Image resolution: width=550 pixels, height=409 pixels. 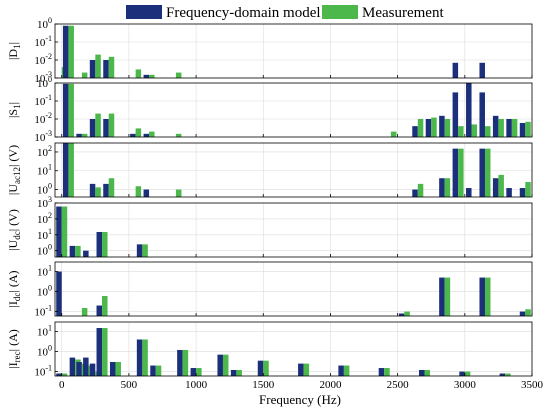 What do you see at coordinates (14, 289) in the screenshot?
I see `y-axis-label: |Idc| (A)` at bounding box center [14, 289].